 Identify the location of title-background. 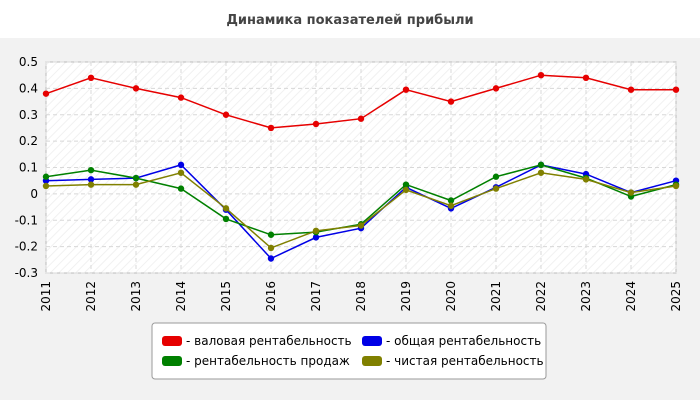
(350, 19).